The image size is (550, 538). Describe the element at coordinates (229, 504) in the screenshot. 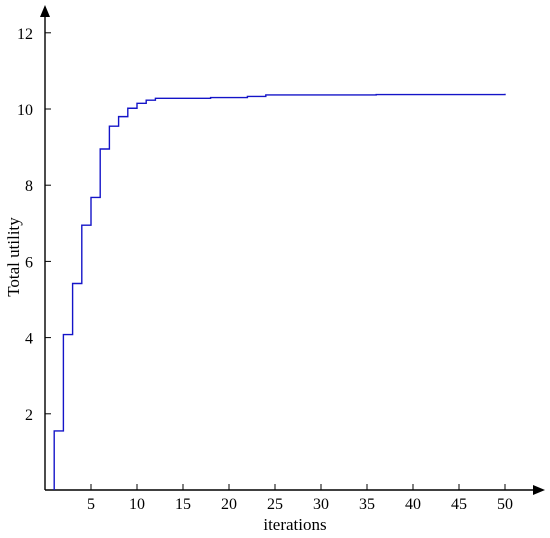

I see `x-tick-label: 20` at that location.